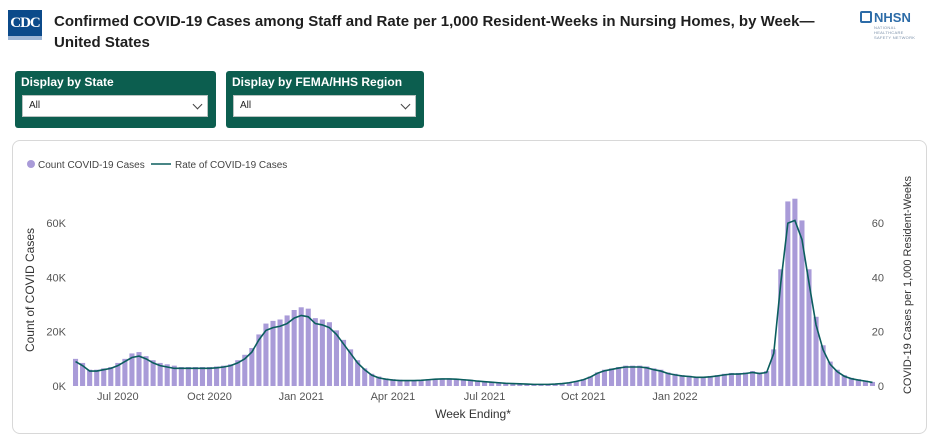 The width and height of the screenshot is (936, 438). What do you see at coordinates (878, 333) in the screenshot?
I see `y-tick-label-right: 20` at bounding box center [878, 333].